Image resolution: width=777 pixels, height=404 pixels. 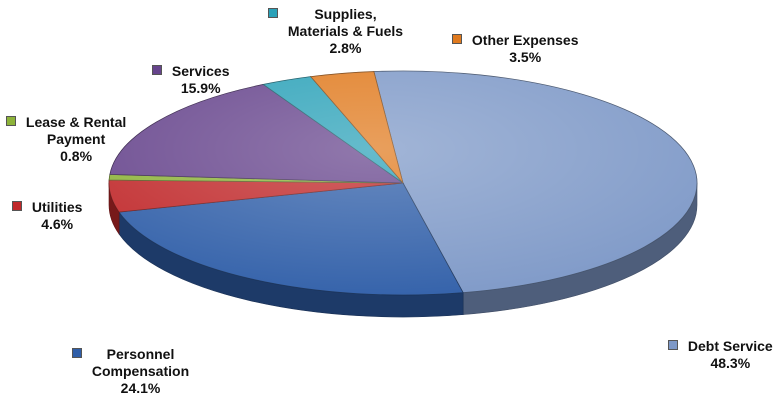 What do you see at coordinates (140, 371) in the screenshot?
I see `personnel-name-line2: Compensation` at bounding box center [140, 371].